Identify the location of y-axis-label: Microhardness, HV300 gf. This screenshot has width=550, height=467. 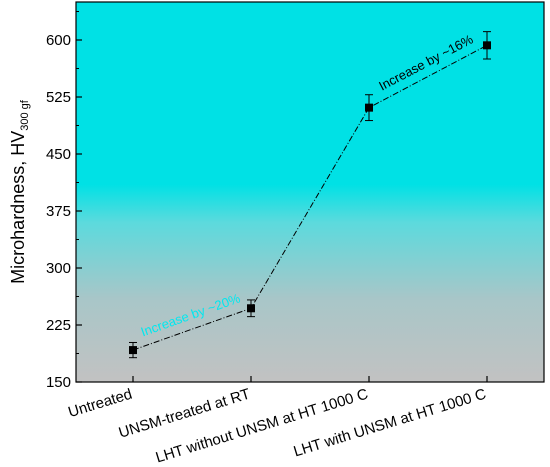
(19, 191).